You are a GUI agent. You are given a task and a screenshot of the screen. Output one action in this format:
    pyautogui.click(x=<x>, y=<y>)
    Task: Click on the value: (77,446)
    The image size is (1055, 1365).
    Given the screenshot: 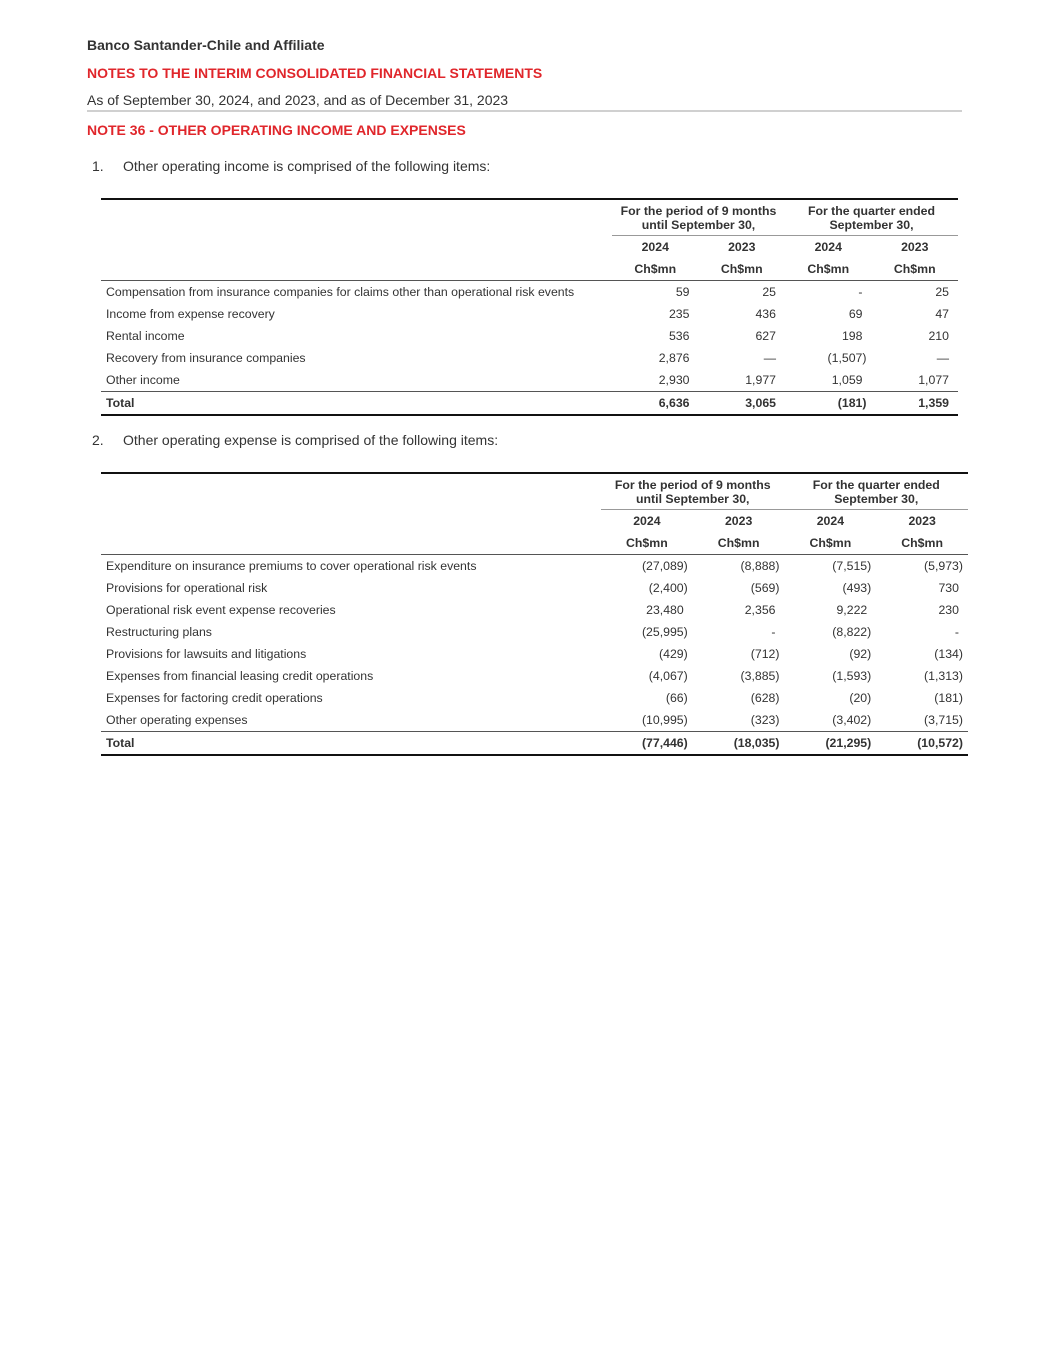 What is the action you would take?
    pyautogui.click(x=647, y=743)
    